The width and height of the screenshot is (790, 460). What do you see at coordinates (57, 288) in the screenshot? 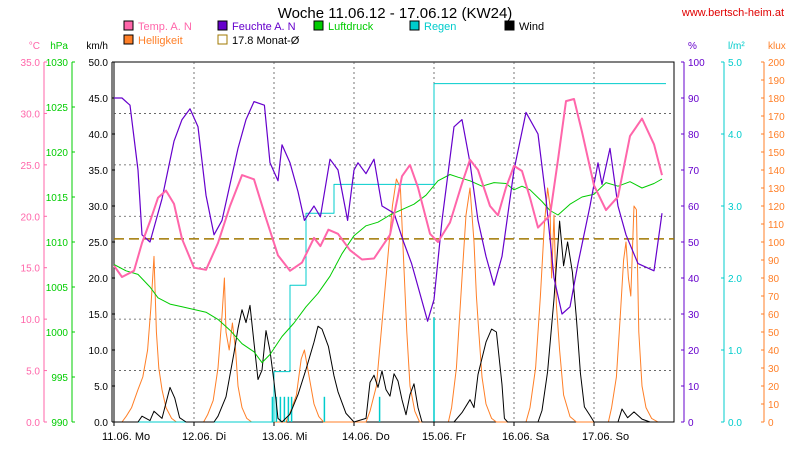
I see `press-tick-label: 1005` at bounding box center [57, 288].